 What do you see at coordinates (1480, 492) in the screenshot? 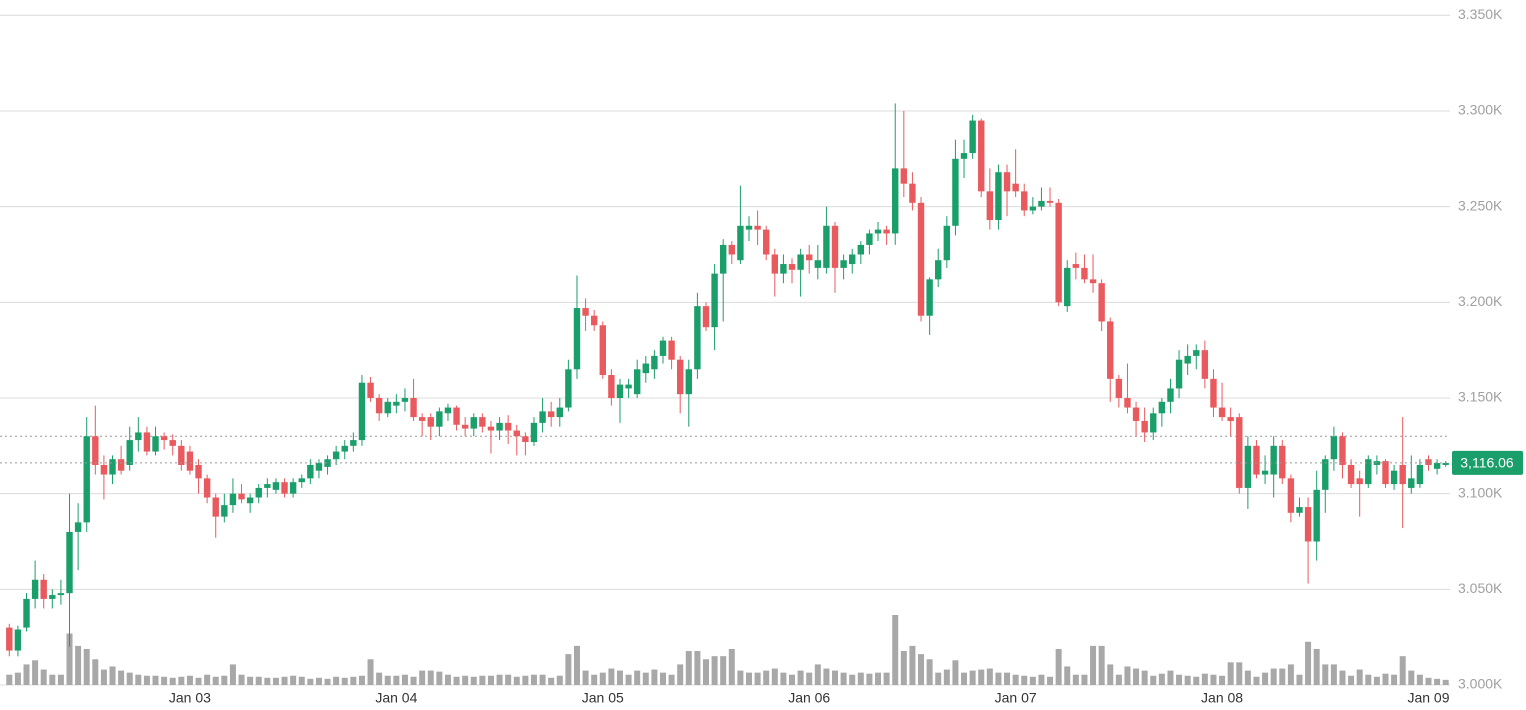
I see `y-tick-label: 3.100K` at bounding box center [1480, 492].